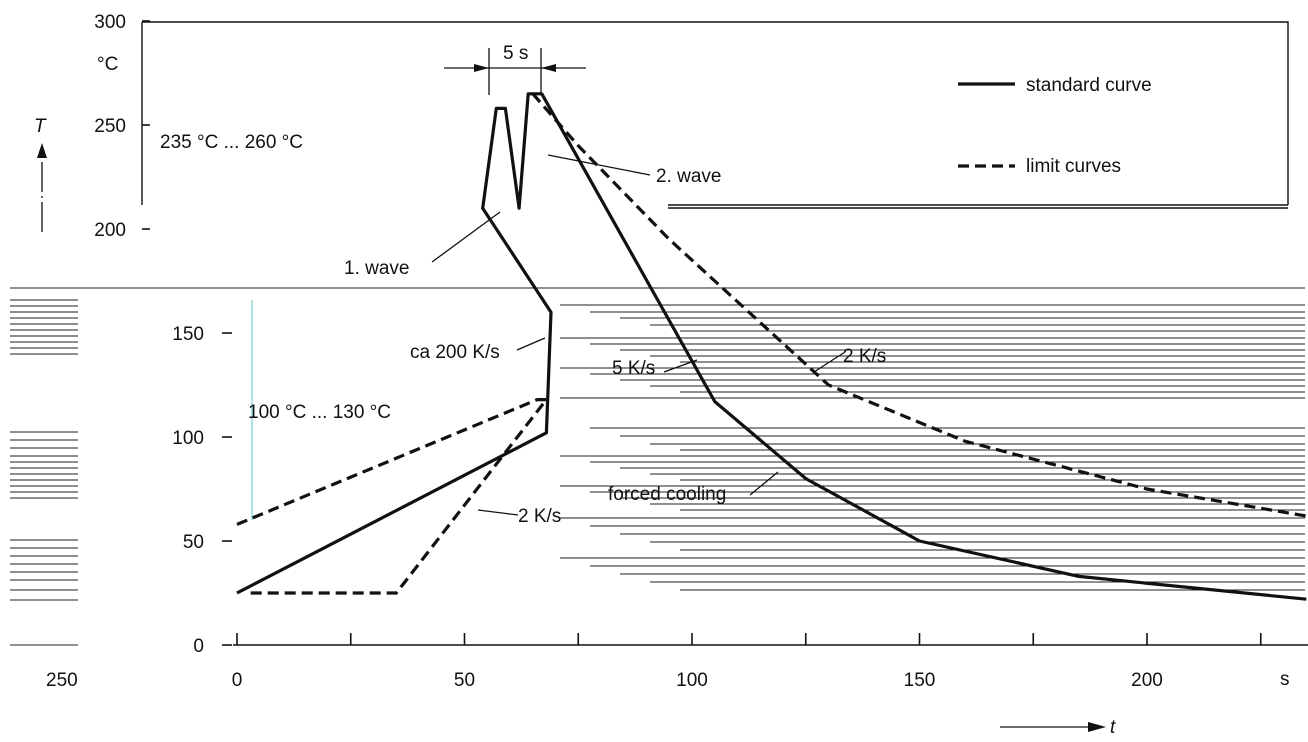 The width and height of the screenshot is (1308, 742). I want to click on x-tick-label: 100, so click(692, 680).